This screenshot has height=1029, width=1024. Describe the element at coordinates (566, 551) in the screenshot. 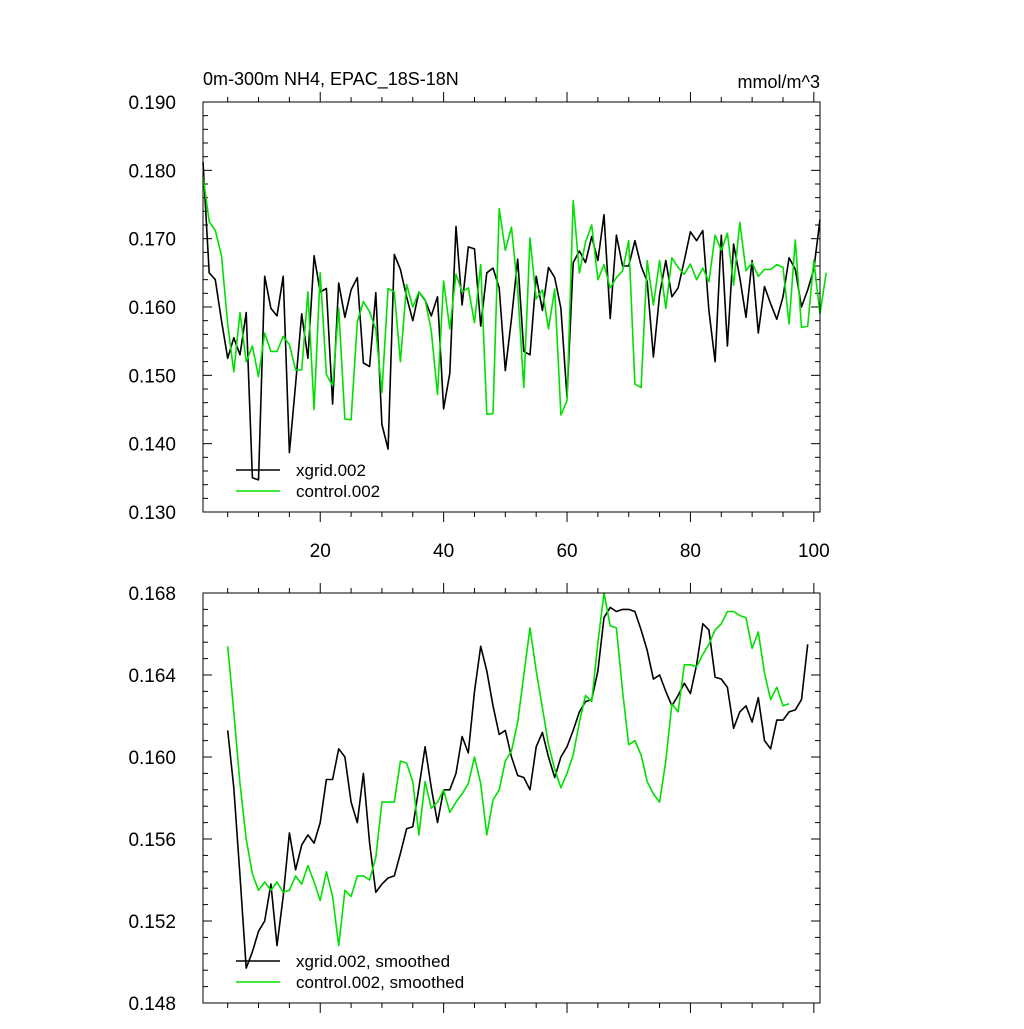

I see `top-xtick-label: 60` at that location.